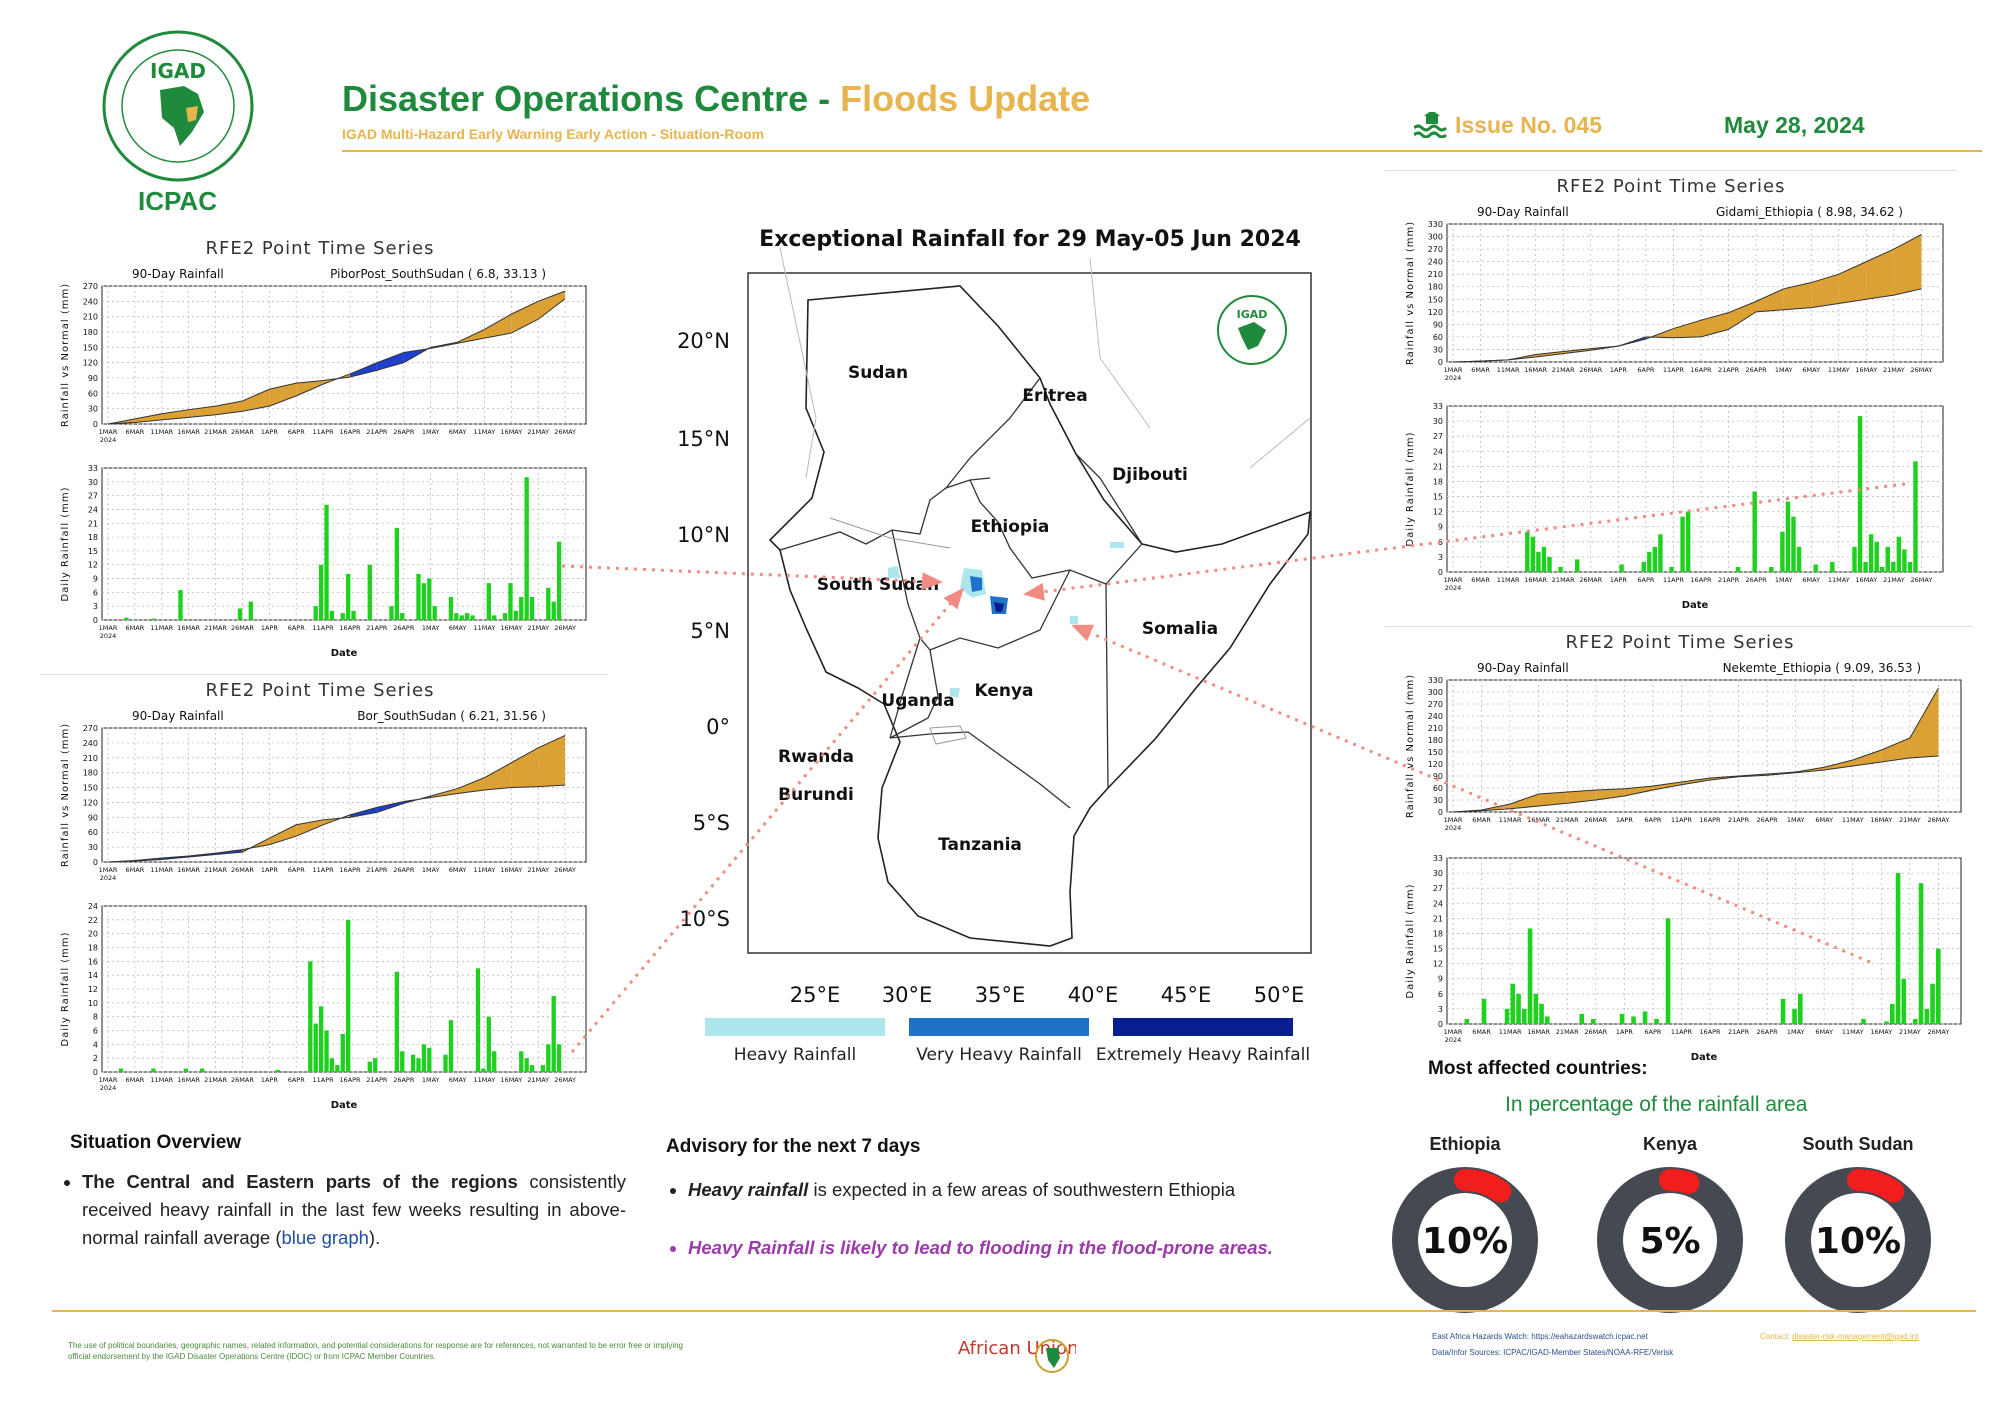 This screenshot has width=2000, height=1414. Describe the element at coordinates (90, 286) in the screenshot. I see `y-tick-label: 270` at that location.